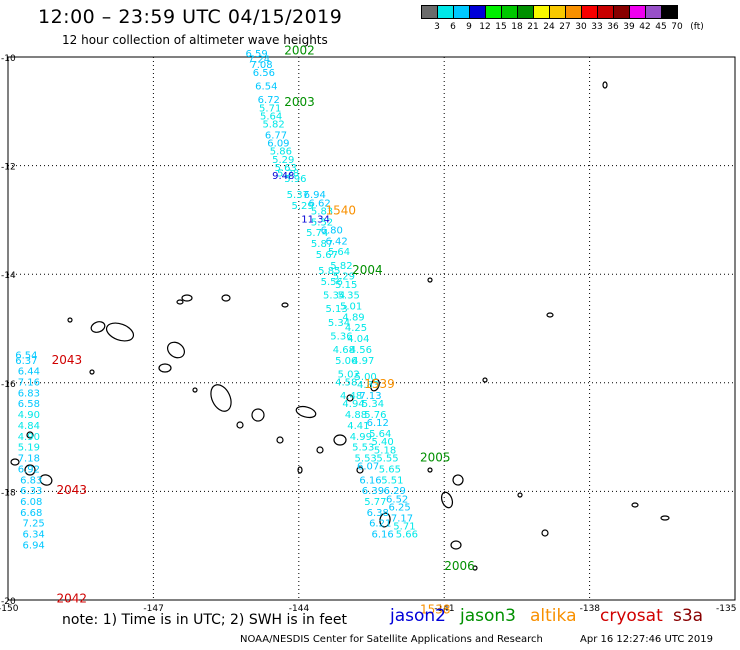  I want to click on satellite-s3a: s3a, so click(688, 616).